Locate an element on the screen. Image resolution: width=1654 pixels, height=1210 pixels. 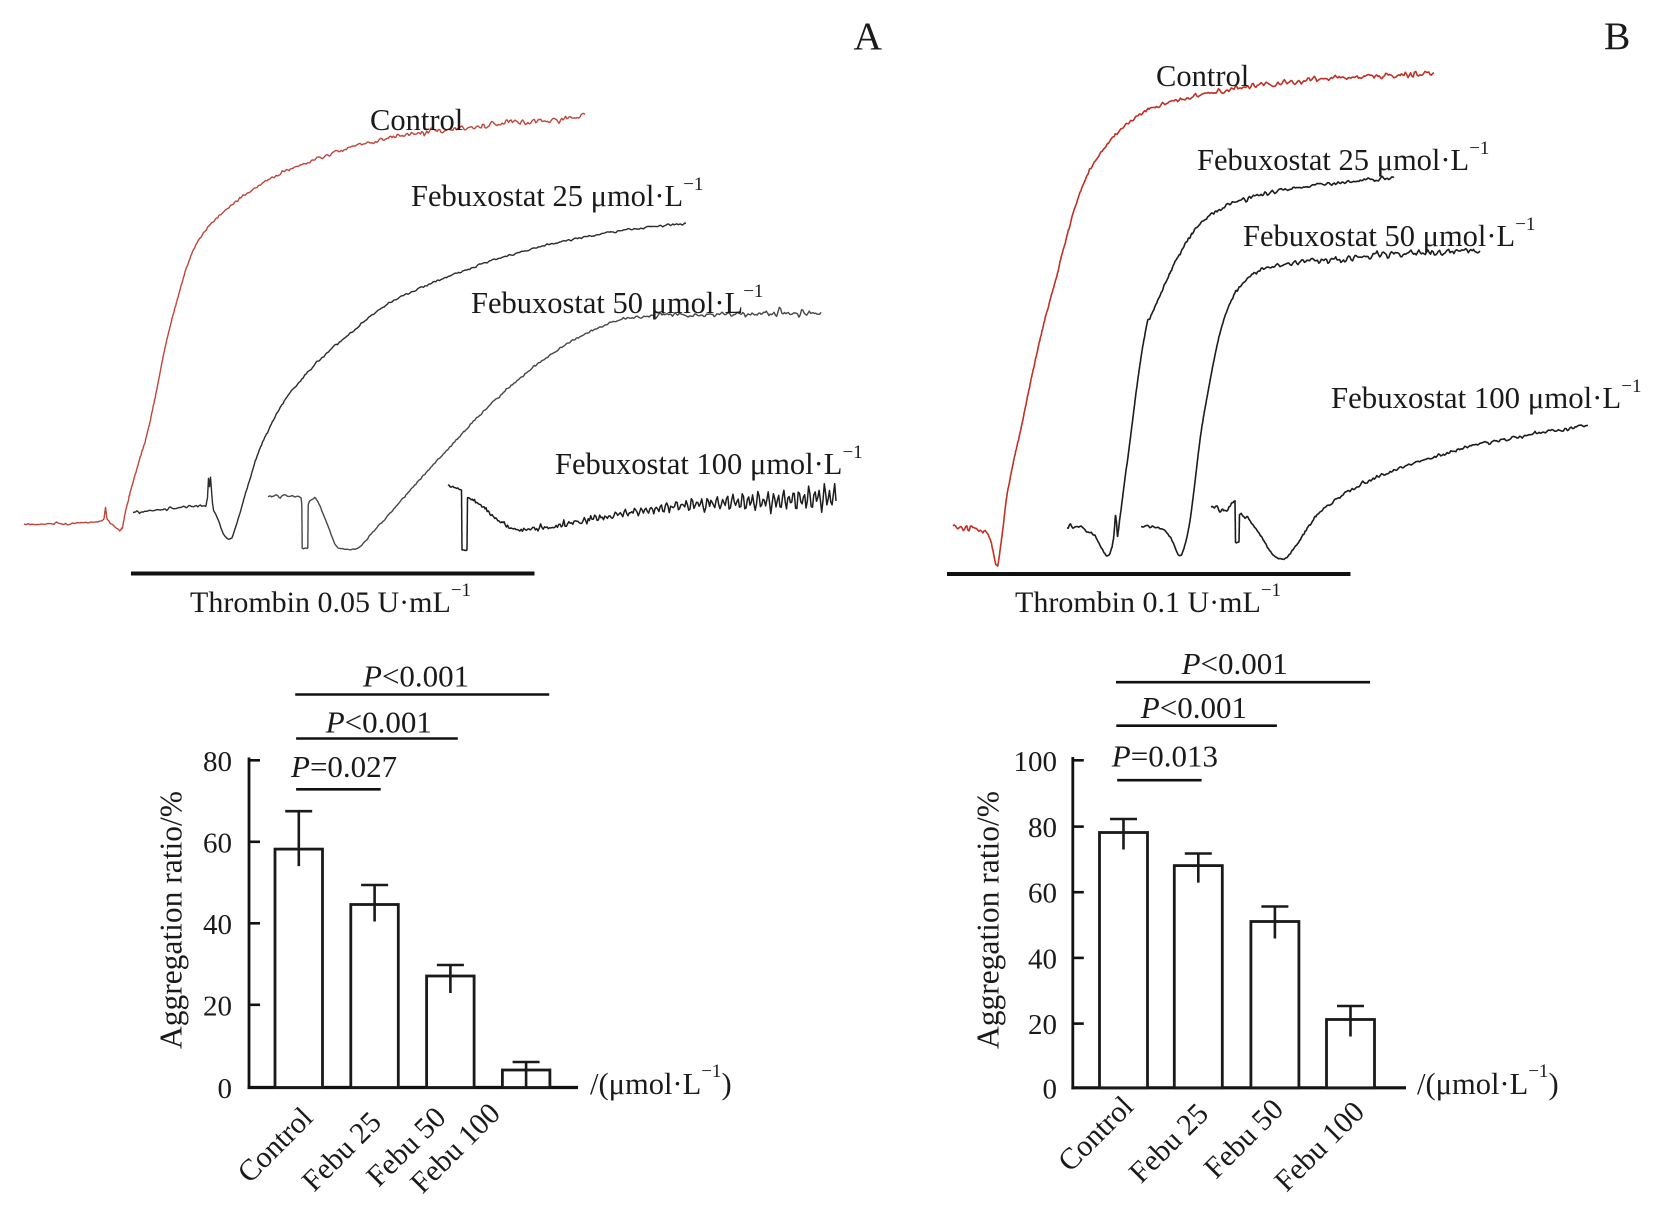
svg-text: P=0.027 is located at coordinates (343, 766).